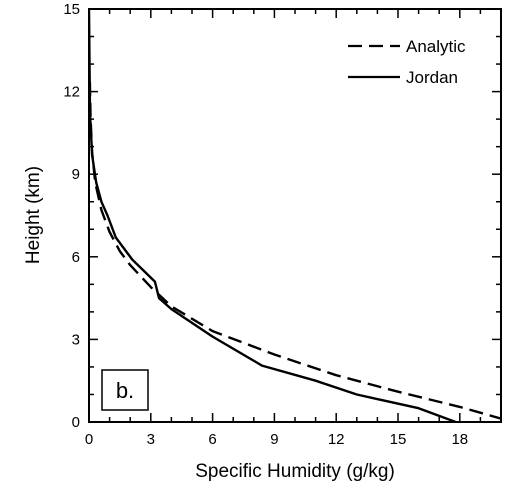 This screenshot has width=519, height=488. I want to click on x-axis-title: Specific Humidity (g/kg), so click(295, 471).